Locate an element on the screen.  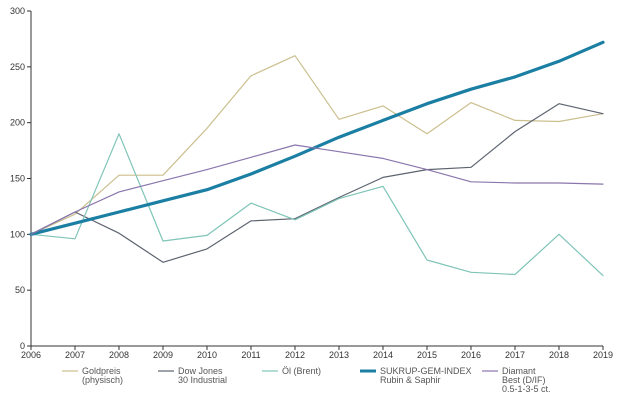
x-tick-label: 2007 is located at coordinates (75, 355).